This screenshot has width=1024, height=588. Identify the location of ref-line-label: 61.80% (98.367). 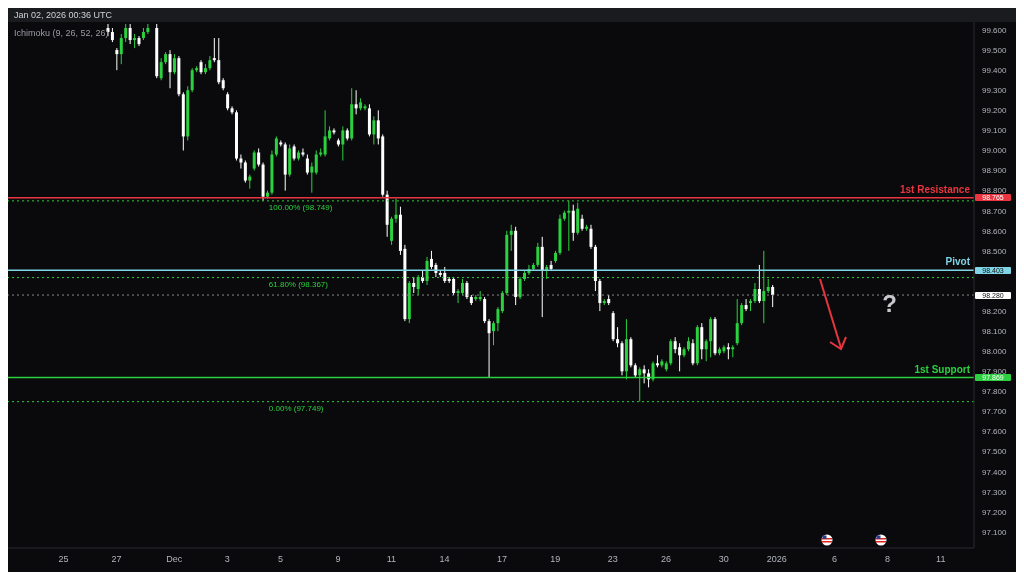
(298, 284).